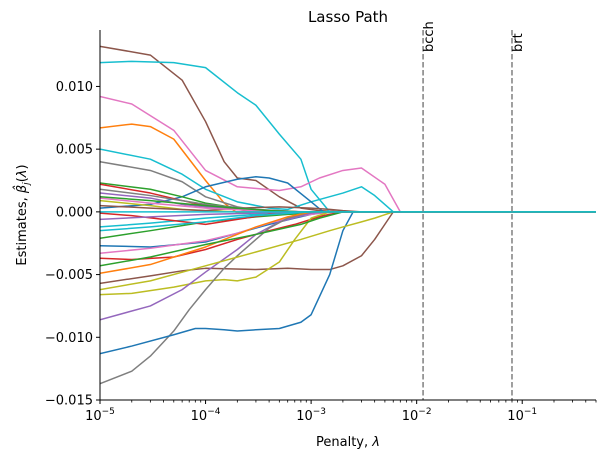  I want to click on x-axis-label: Penalty, λ, so click(348, 442).